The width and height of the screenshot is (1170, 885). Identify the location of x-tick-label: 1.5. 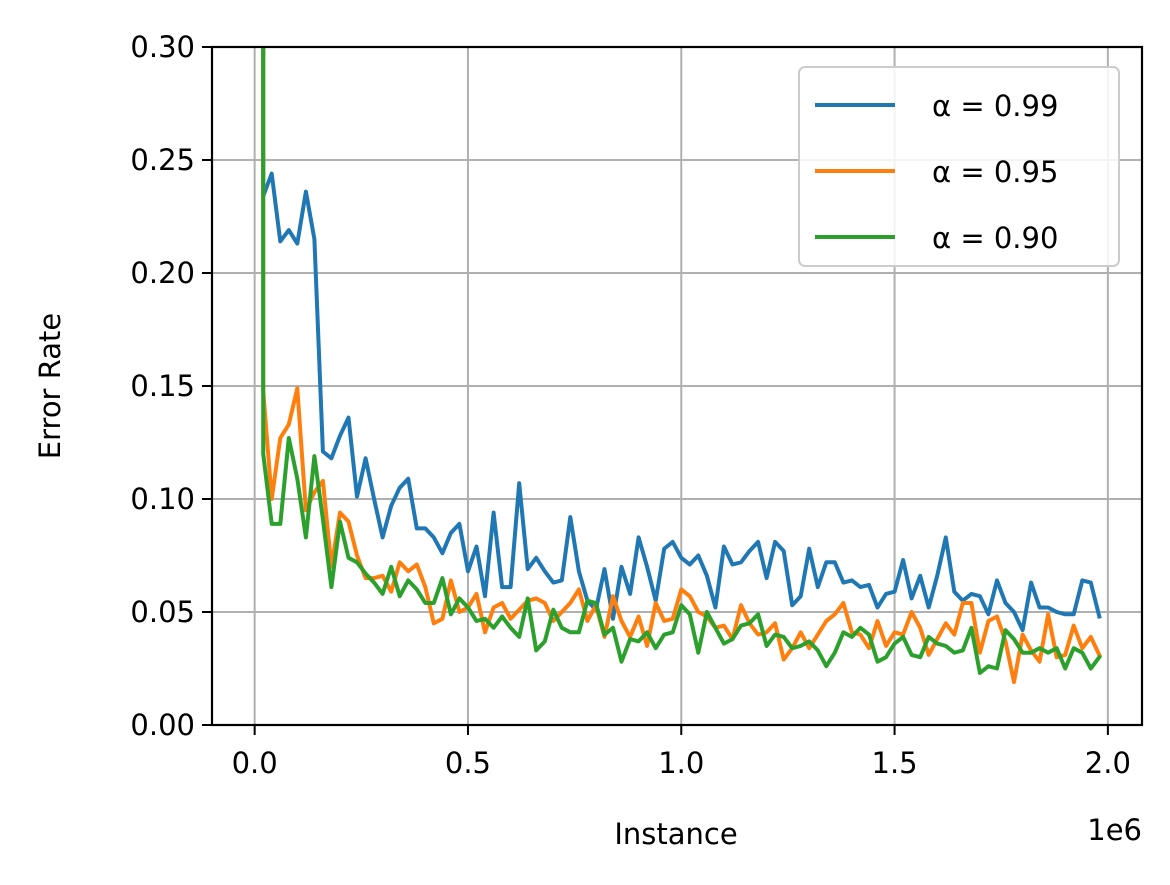
(895, 763).